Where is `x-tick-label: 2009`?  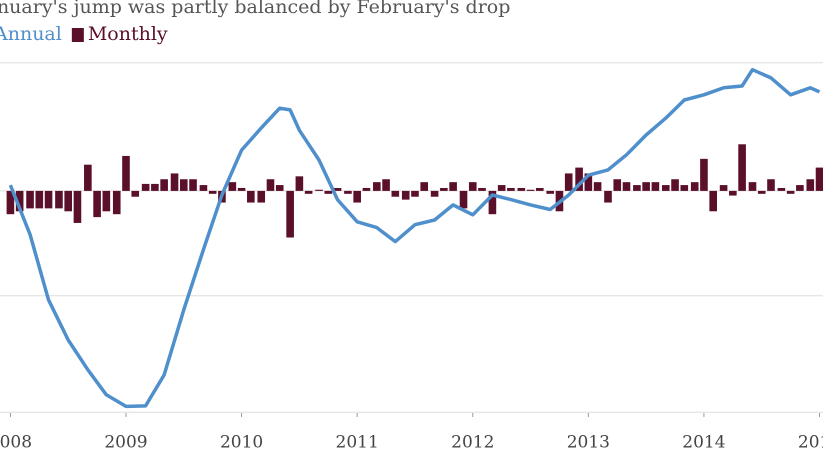
x-tick-label: 2009 is located at coordinates (125, 443).